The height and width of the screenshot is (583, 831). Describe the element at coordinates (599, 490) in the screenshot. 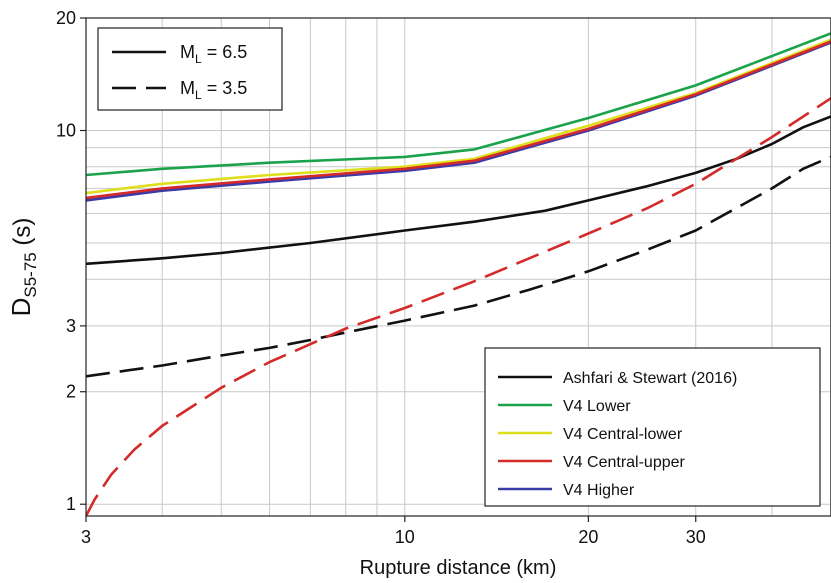

I see `model-legend-label: V4 Higher` at that location.